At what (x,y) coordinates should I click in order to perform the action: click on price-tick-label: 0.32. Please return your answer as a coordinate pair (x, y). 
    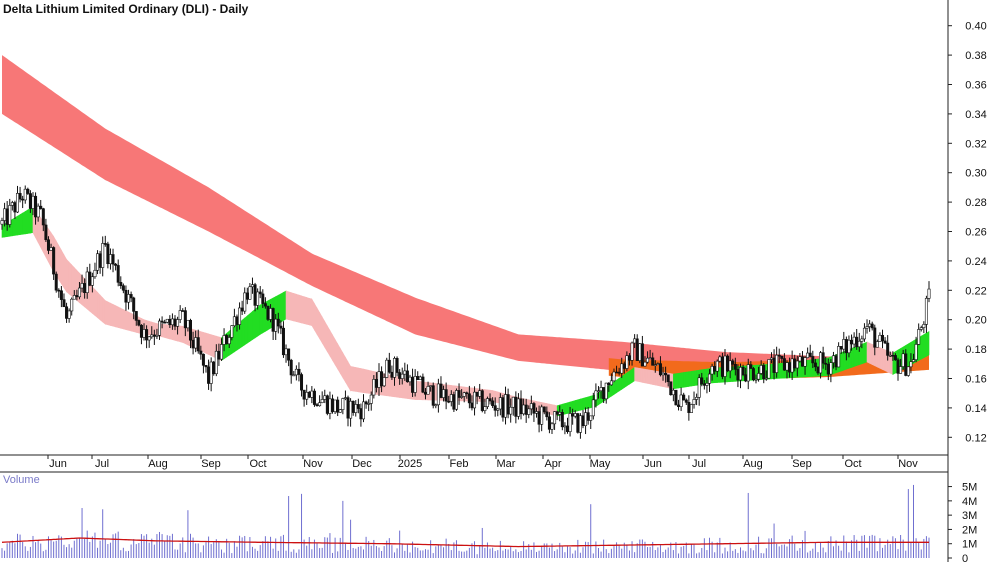
    Looking at the image, I should click on (975, 144).